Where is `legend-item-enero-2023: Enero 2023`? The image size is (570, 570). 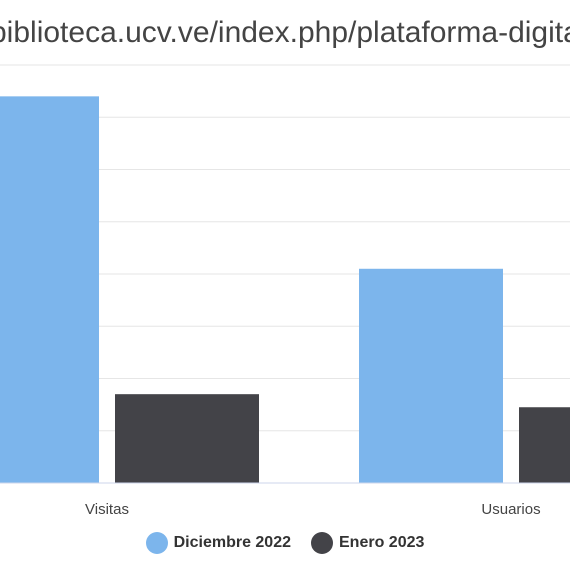
legend-item-enero-2023: Enero 2023 is located at coordinates (367, 543).